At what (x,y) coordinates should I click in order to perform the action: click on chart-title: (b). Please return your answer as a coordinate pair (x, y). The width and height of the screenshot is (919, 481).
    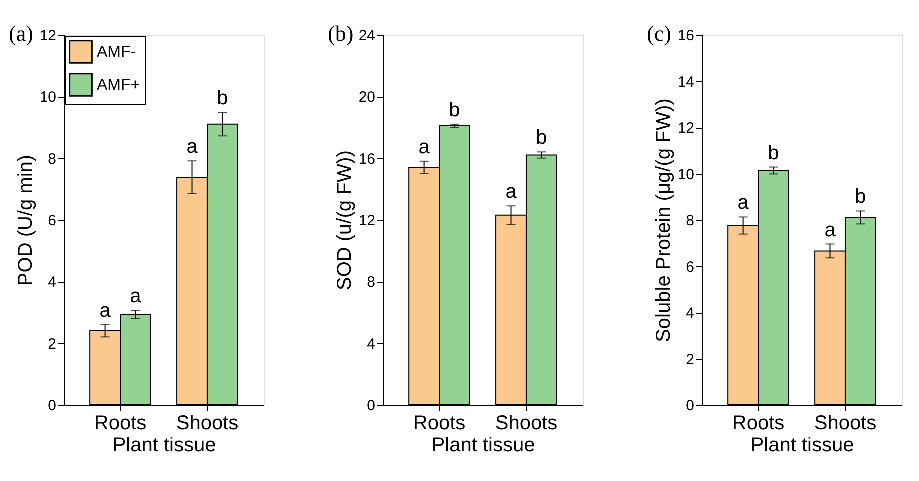
    Looking at the image, I should click on (341, 33).